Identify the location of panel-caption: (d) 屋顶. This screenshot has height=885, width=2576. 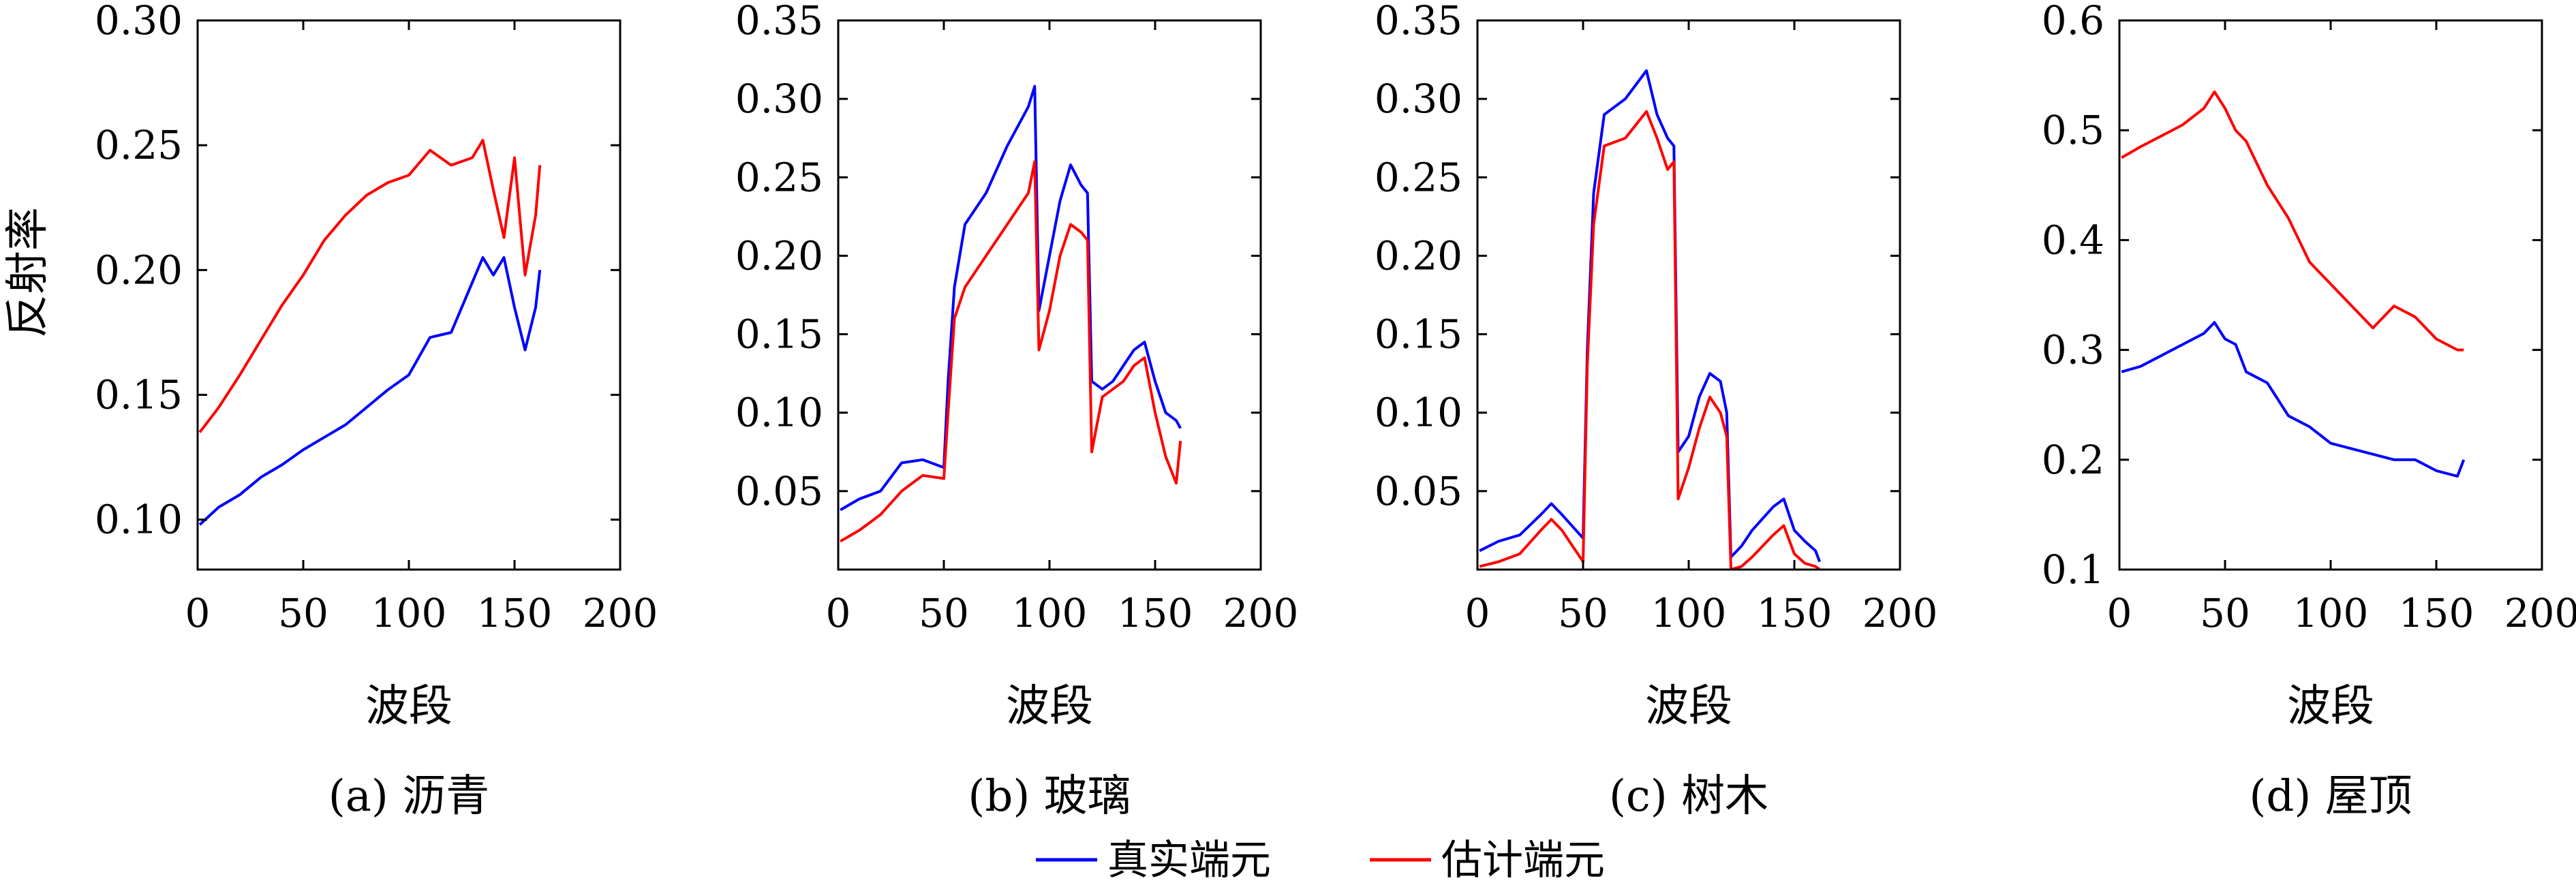
(2330, 796).